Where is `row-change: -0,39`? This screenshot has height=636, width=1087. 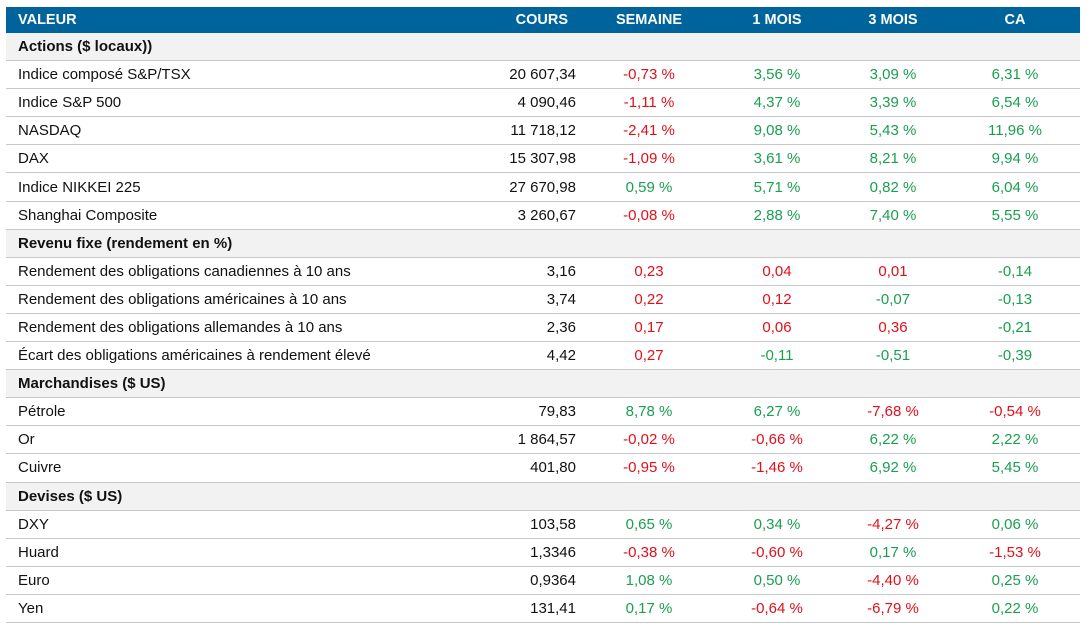
row-change: -0,39 is located at coordinates (1015, 356).